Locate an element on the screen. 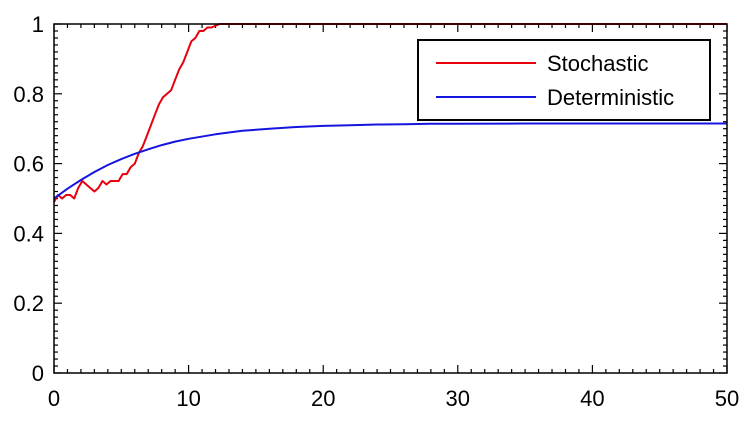  x-tick-label: 0 is located at coordinates (54, 398).